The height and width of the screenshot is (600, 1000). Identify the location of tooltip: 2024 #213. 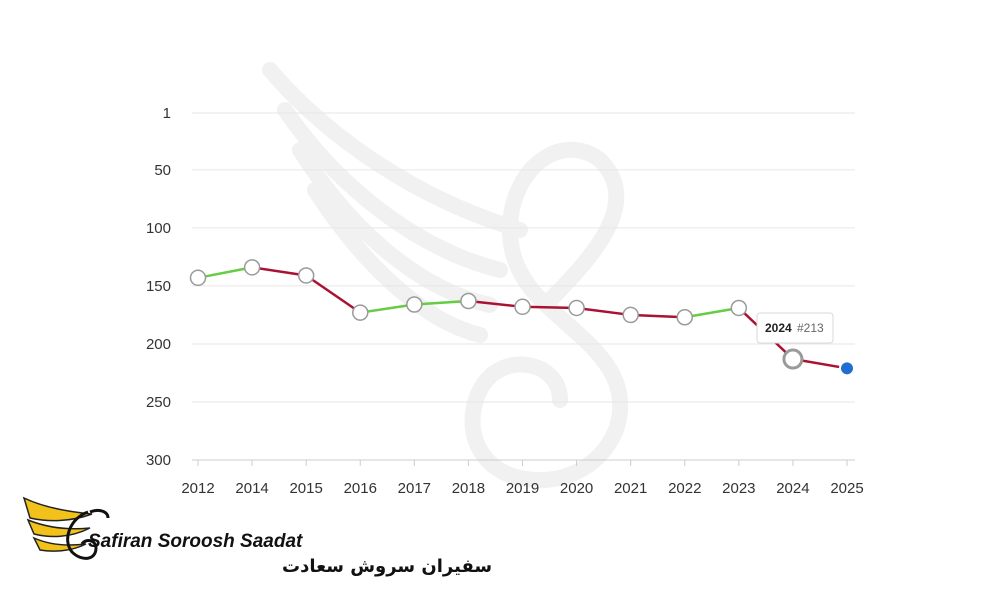
(795, 328).